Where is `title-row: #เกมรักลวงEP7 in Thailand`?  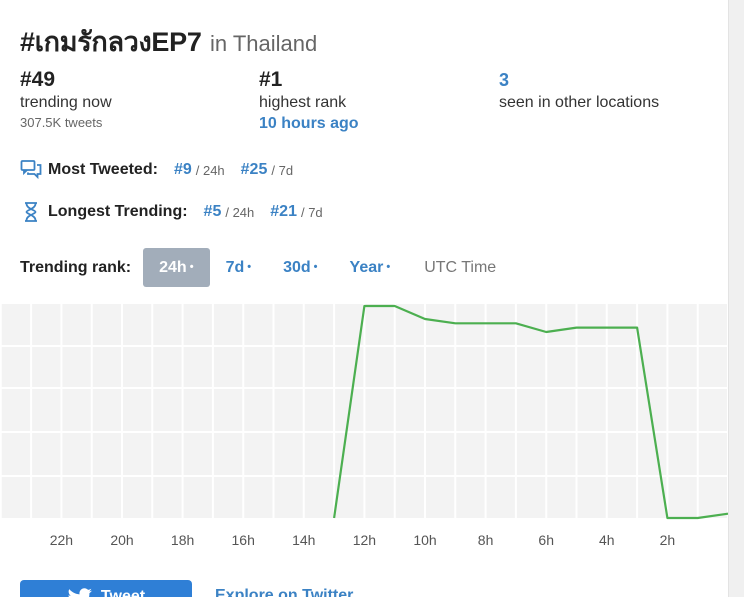 title-row: #เกมรักลวงEP7 in Thailand is located at coordinates (168, 41).